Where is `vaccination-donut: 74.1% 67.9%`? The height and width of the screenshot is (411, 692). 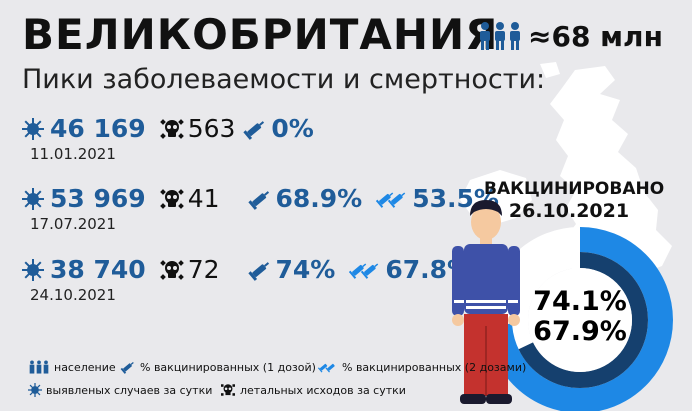 vaccination-donut: 74.1% 67.9% is located at coordinates (581, 319).